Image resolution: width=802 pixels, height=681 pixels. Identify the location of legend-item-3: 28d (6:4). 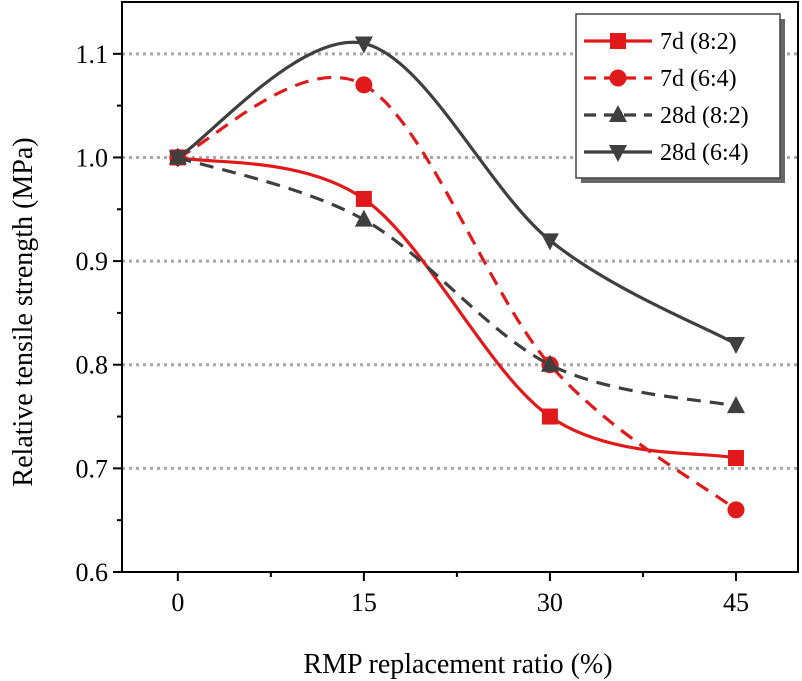
(666, 153).